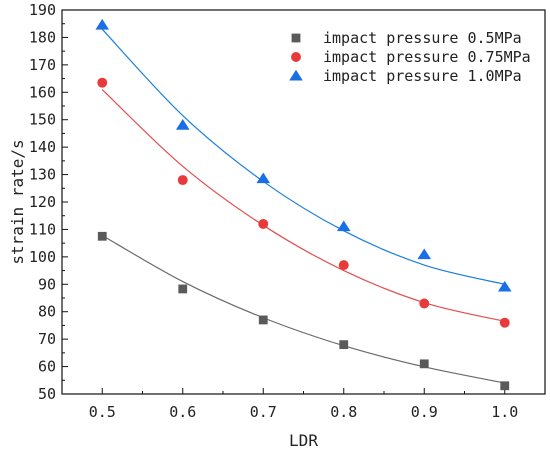 This screenshot has height=452, width=550. Describe the element at coordinates (422, 76) in the screenshot. I see `legend-label-2: impact pressure 1.0MPa` at that location.